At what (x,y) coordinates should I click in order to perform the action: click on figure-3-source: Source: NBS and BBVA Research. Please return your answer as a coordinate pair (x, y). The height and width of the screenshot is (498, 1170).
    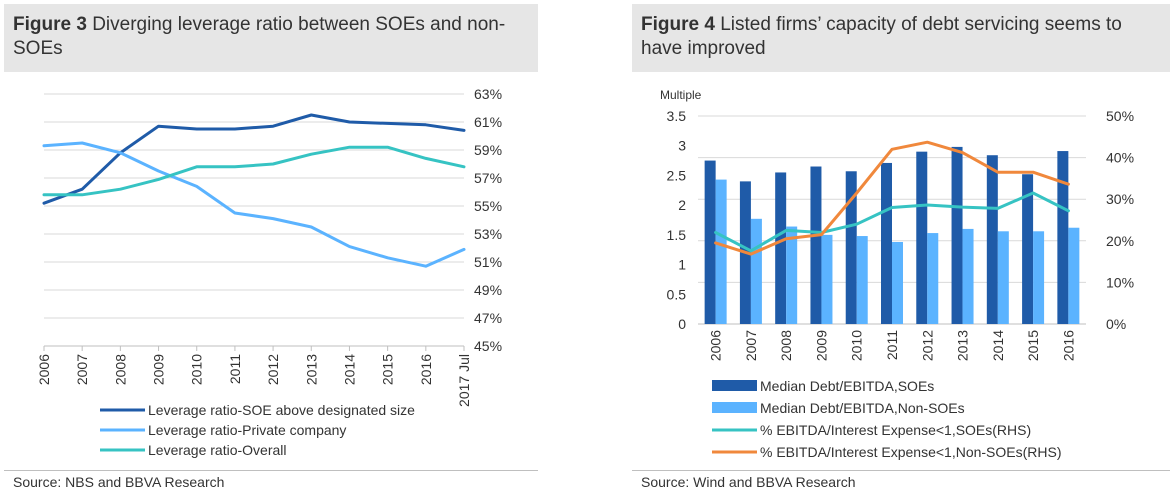
    Looking at the image, I should click on (119, 482).